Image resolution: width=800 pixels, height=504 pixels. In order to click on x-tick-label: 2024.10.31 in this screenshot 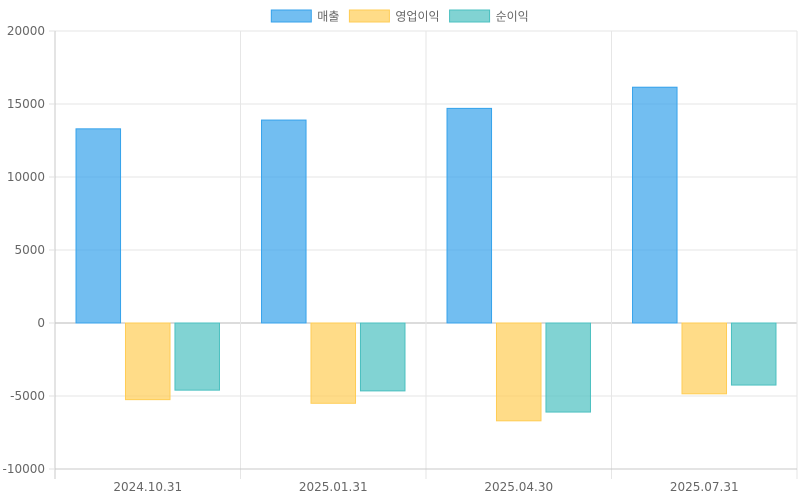, I will do `click(147, 487)`.